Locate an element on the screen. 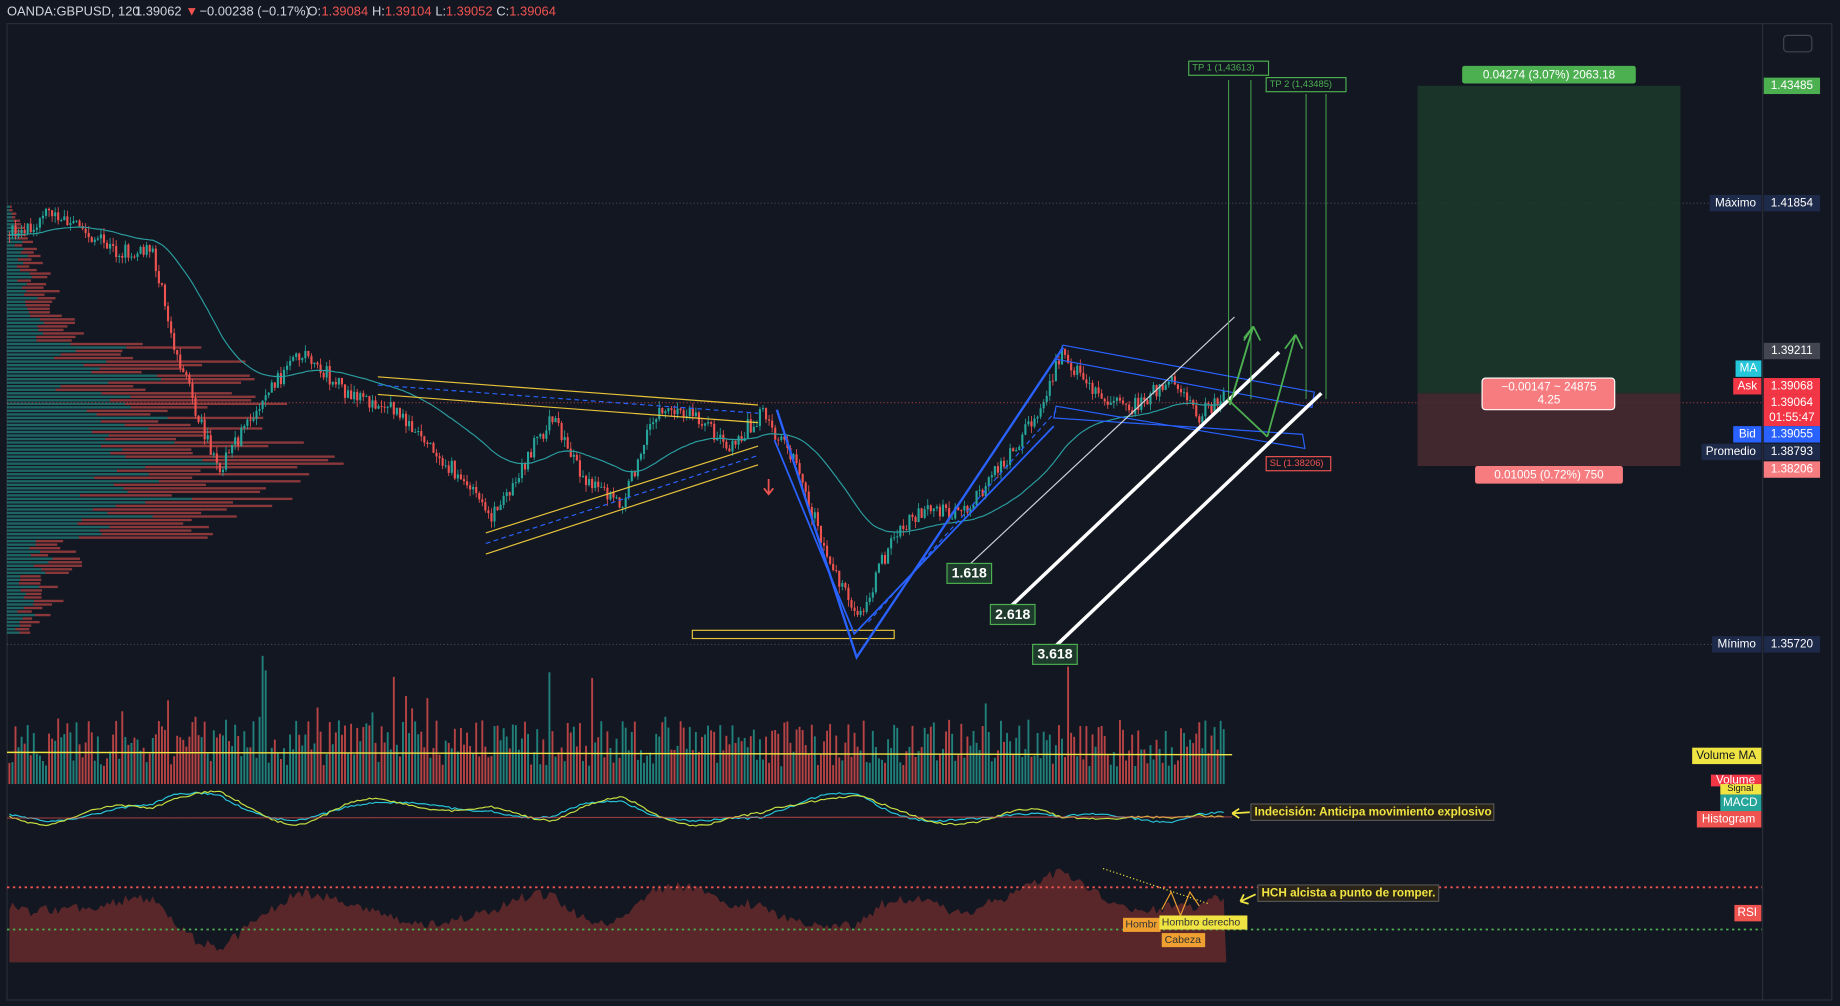 The image size is (1840, 1006). channel-mid is located at coordinates (568, 399).